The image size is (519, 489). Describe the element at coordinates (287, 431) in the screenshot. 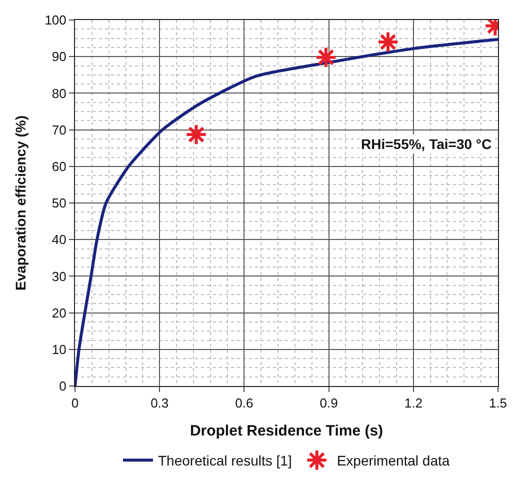

I see `x-axis-title: Droplet Residence Time (s)` at that location.